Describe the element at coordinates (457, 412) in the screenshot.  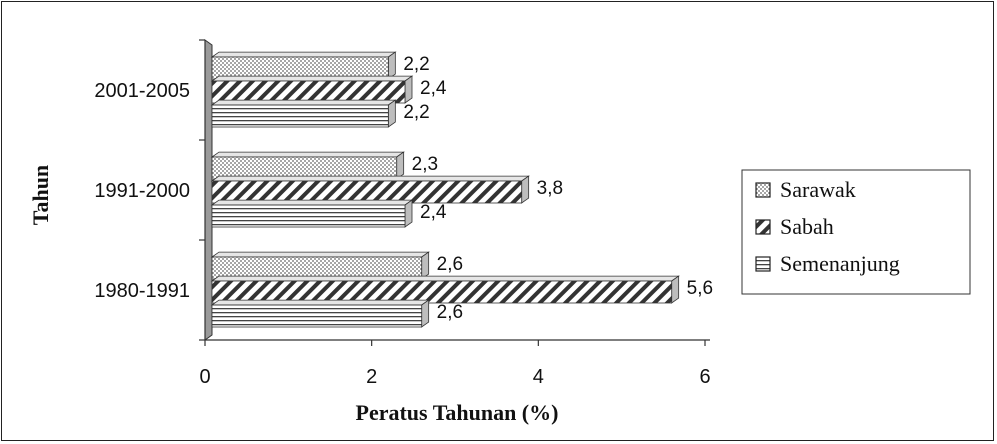
I see `x-axis-title: Peratus Tahunan (%)` at that location.